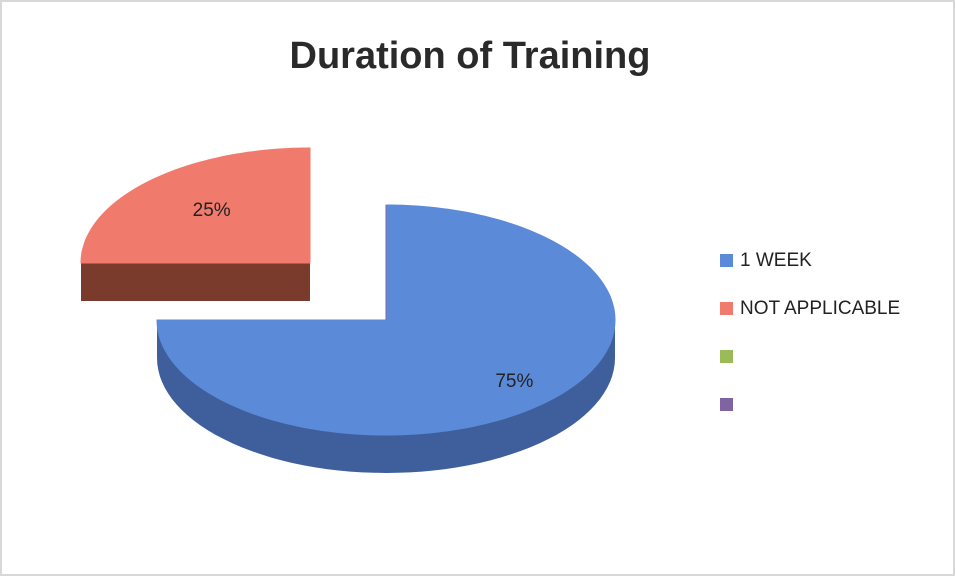 Image resolution: width=955 pixels, height=576 pixels. I want to click on slice-side, so click(386, 396).